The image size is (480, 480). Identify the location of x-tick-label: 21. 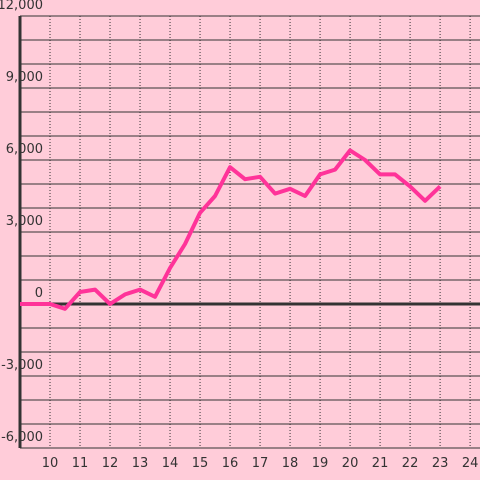
(380, 463).